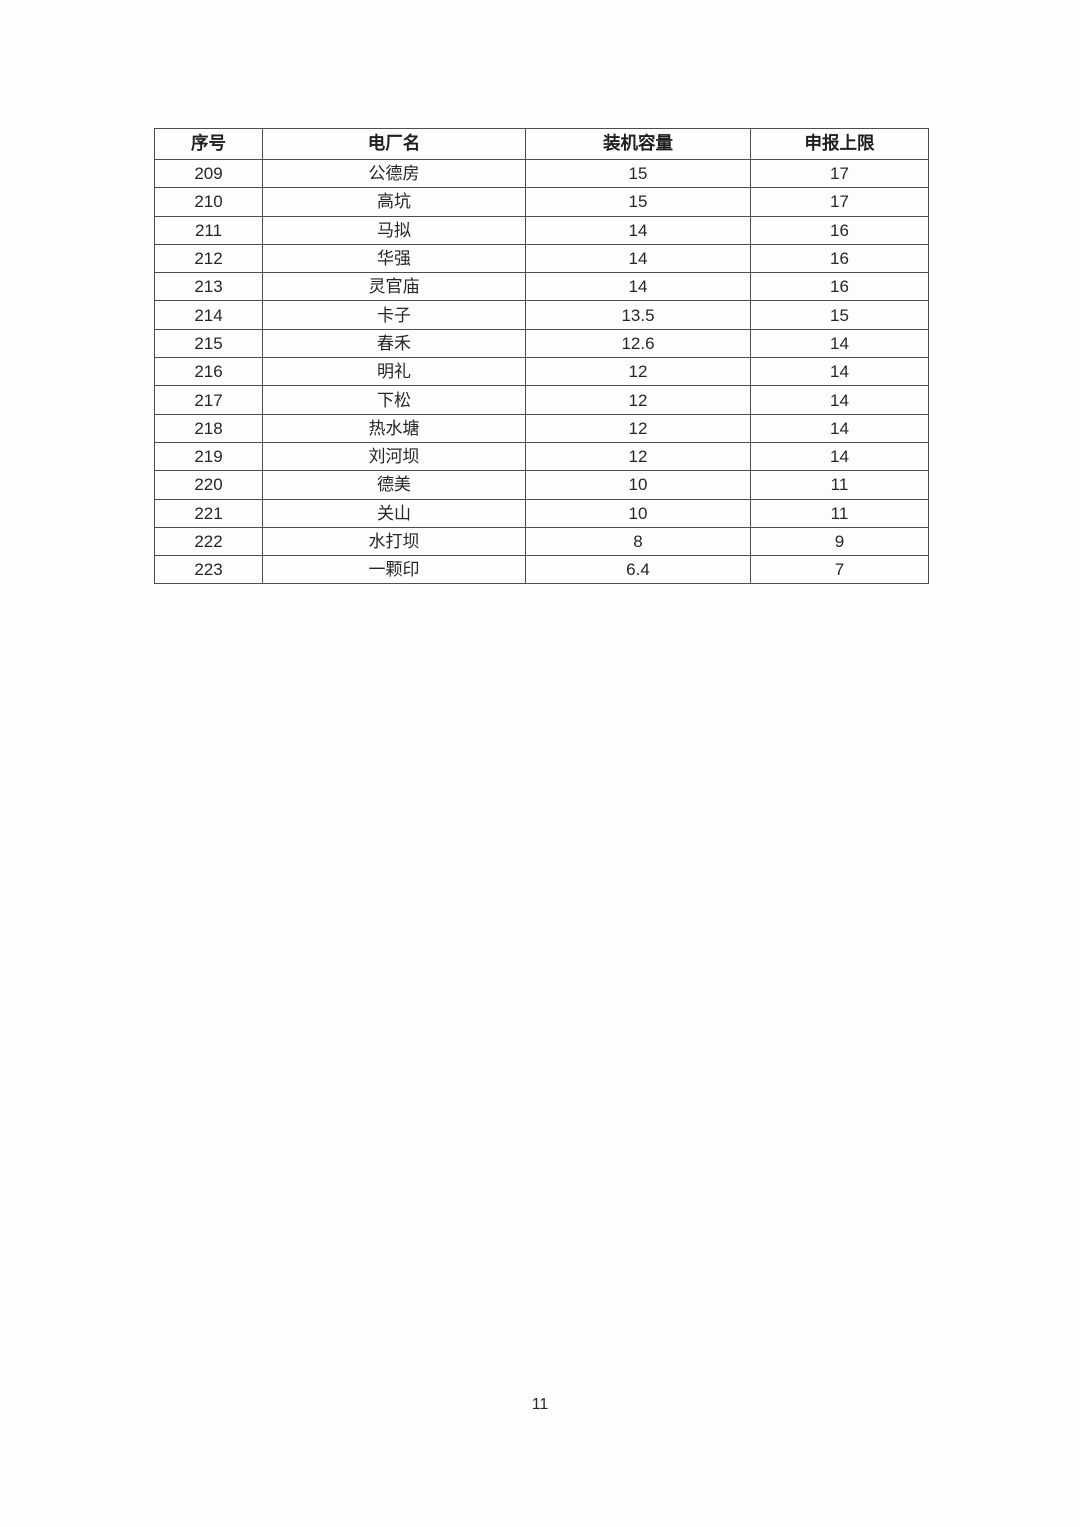 The image size is (1080, 1527). What do you see at coordinates (394, 287) in the screenshot?
I see `table-cell: 灵官庙` at bounding box center [394, 287].